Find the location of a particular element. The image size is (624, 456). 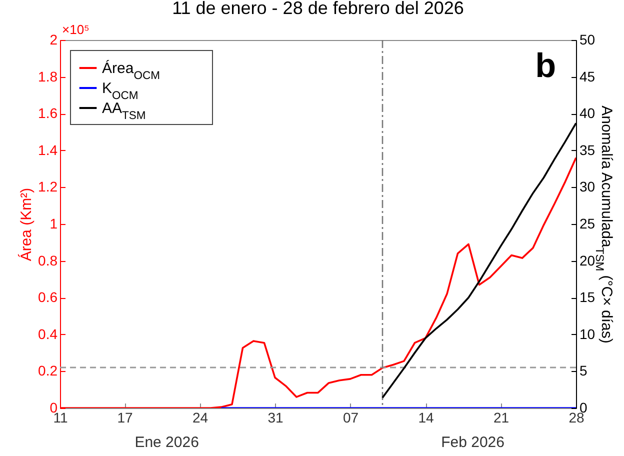

annotation: b is located at coordinates (545, 66).